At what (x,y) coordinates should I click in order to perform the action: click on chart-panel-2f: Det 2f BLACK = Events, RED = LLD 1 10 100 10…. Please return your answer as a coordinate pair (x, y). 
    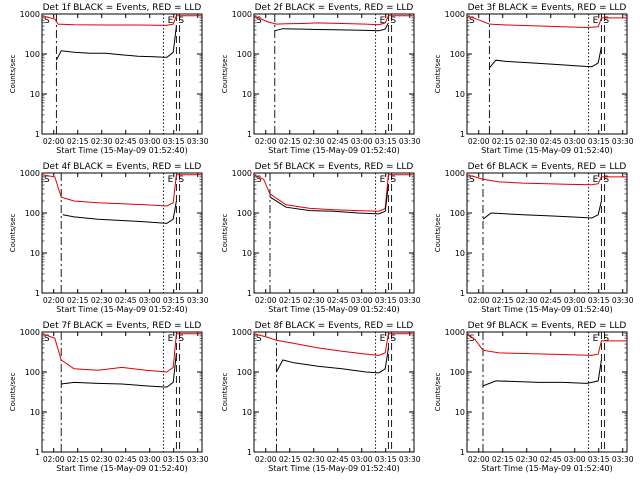
    Looking at the image, I should click on (321, 79).